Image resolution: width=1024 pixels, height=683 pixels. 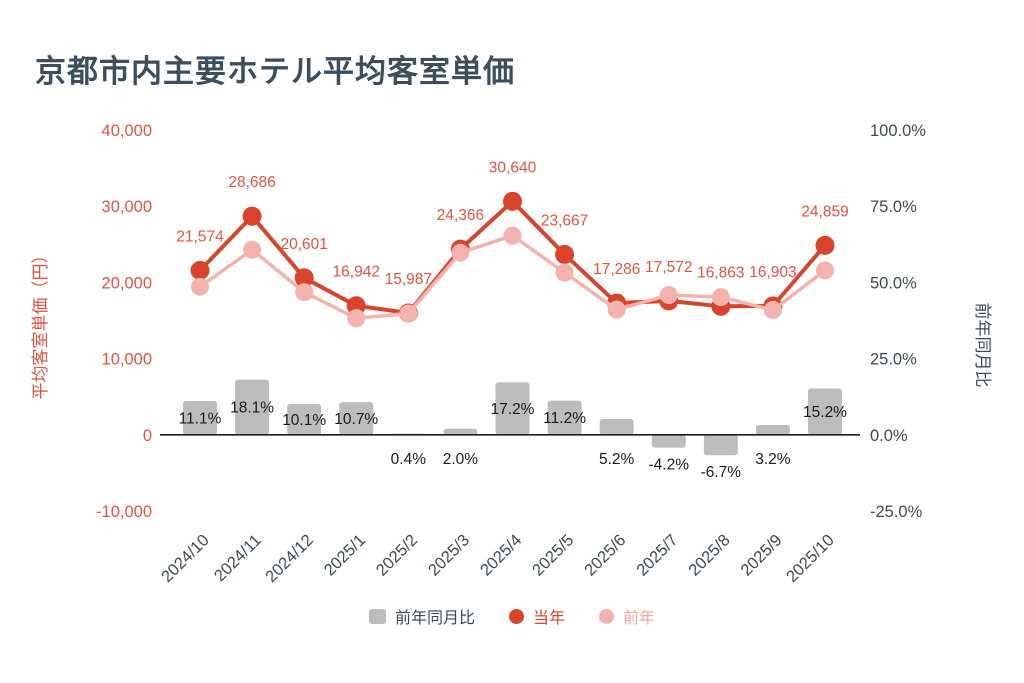 What do you see at coordinates (397, 555) in the screenshot?
I see `x-axis-label: 2025/2` at bounding box center [397, 555].